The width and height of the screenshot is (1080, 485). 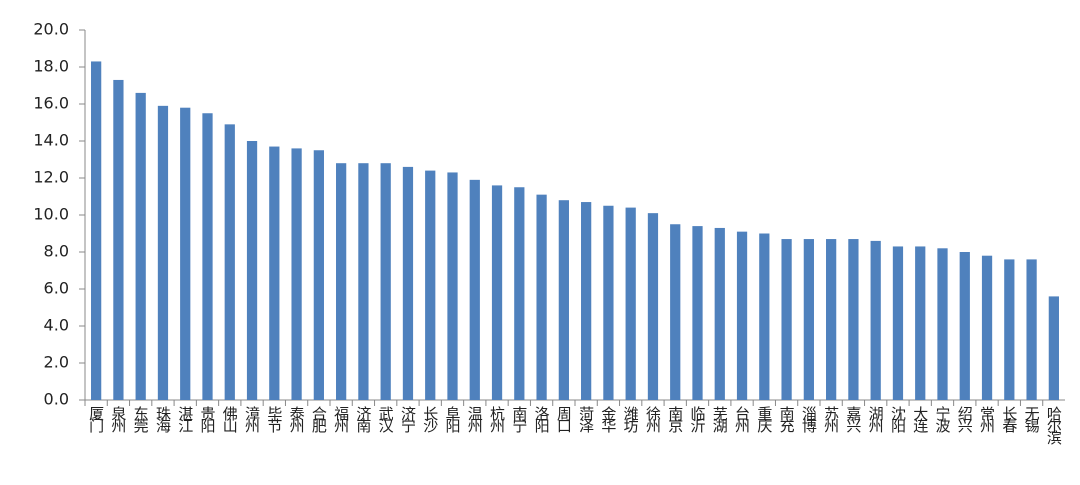 I want to click on y-tick-label: 4.0, so click(x=56, y=325).